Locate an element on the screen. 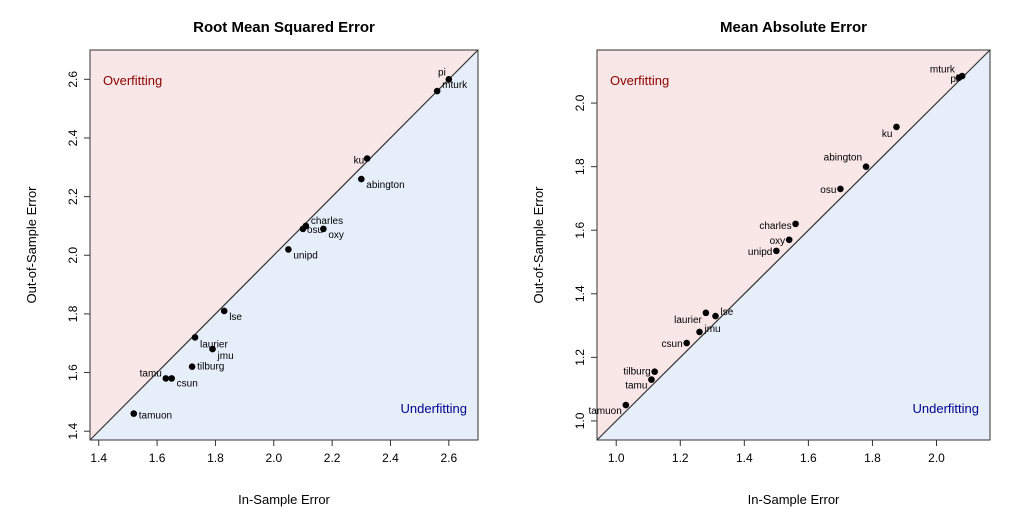  x-tick-label: 2.4 is located at coordinates (390, 458).